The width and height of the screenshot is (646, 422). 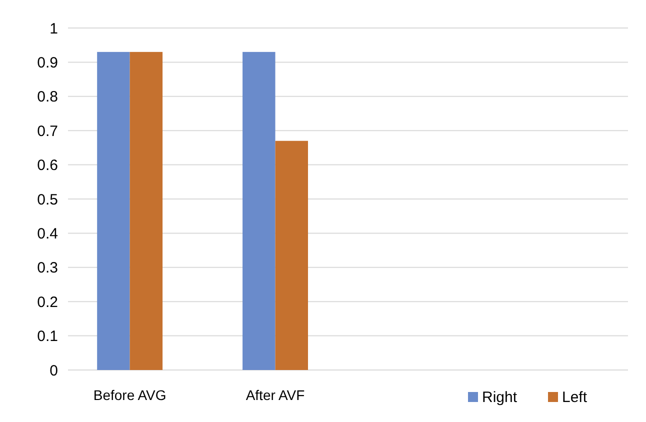 What do you see at coordinates (275, 395) in the screenshot?
I see `x-tick-label: After AVF` at bounding box center [275, 395].